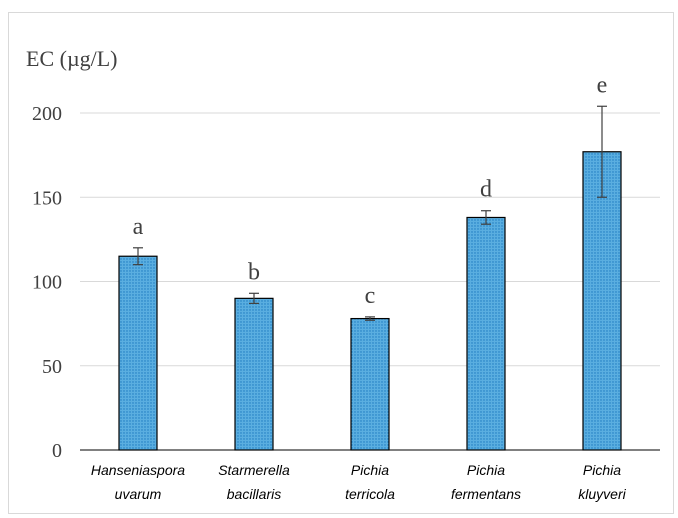 The height and width of the screenshot is (518, 678). I want to click on x-tick-label: Hanseniaspora, so click(138, 470).